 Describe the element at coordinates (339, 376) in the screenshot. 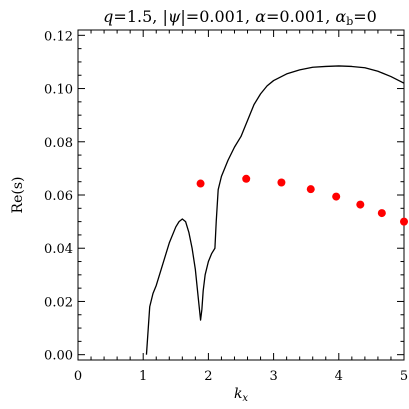

I see `x-tick-label: 4` at that location.